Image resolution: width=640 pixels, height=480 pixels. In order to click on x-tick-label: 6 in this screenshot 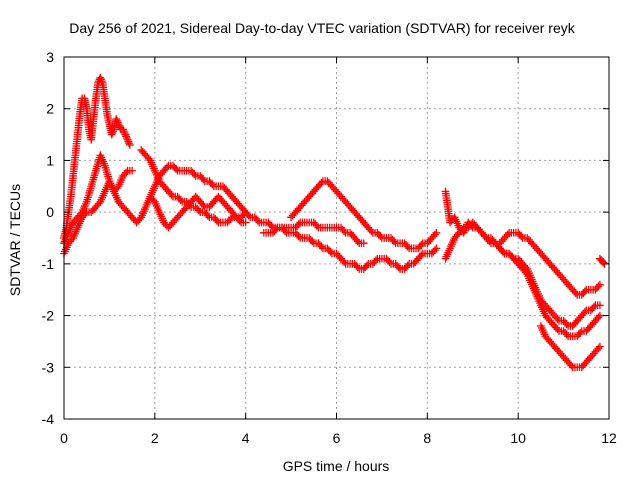, I will do `click(337, 438)`.